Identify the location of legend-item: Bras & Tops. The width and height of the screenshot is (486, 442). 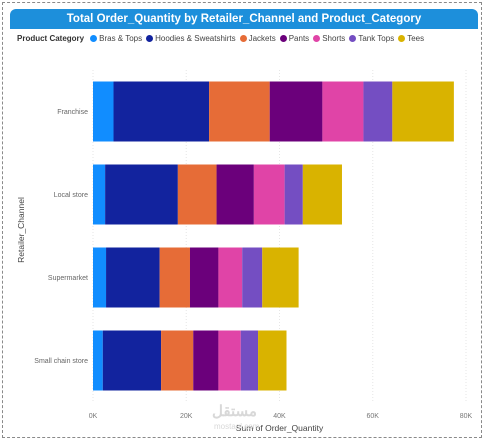
(116, 38).